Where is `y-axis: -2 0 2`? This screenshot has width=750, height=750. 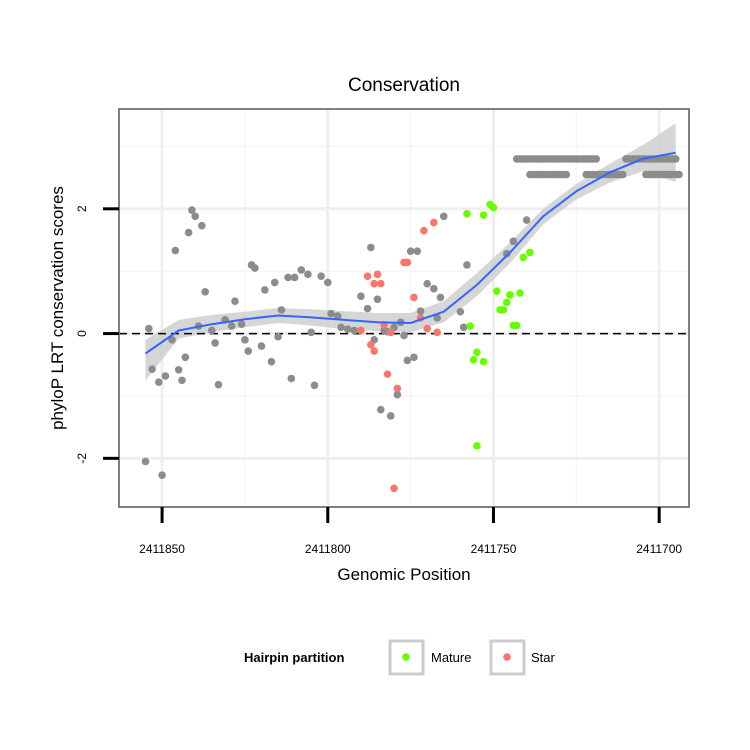 y-axis: -2 0 2 is located at coordinates (97, 334).